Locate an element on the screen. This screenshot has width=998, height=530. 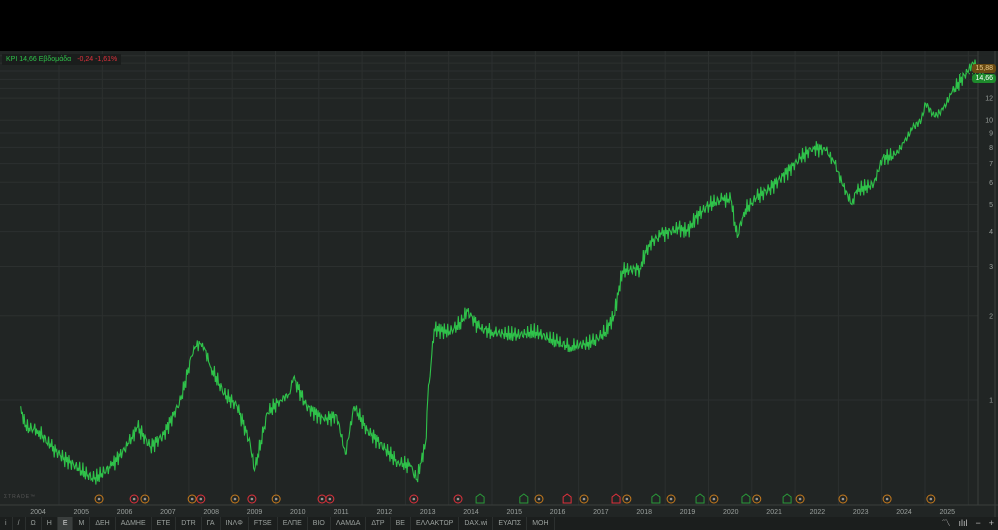
x-tick-label: 2009 is located at coordinates (255, 512).